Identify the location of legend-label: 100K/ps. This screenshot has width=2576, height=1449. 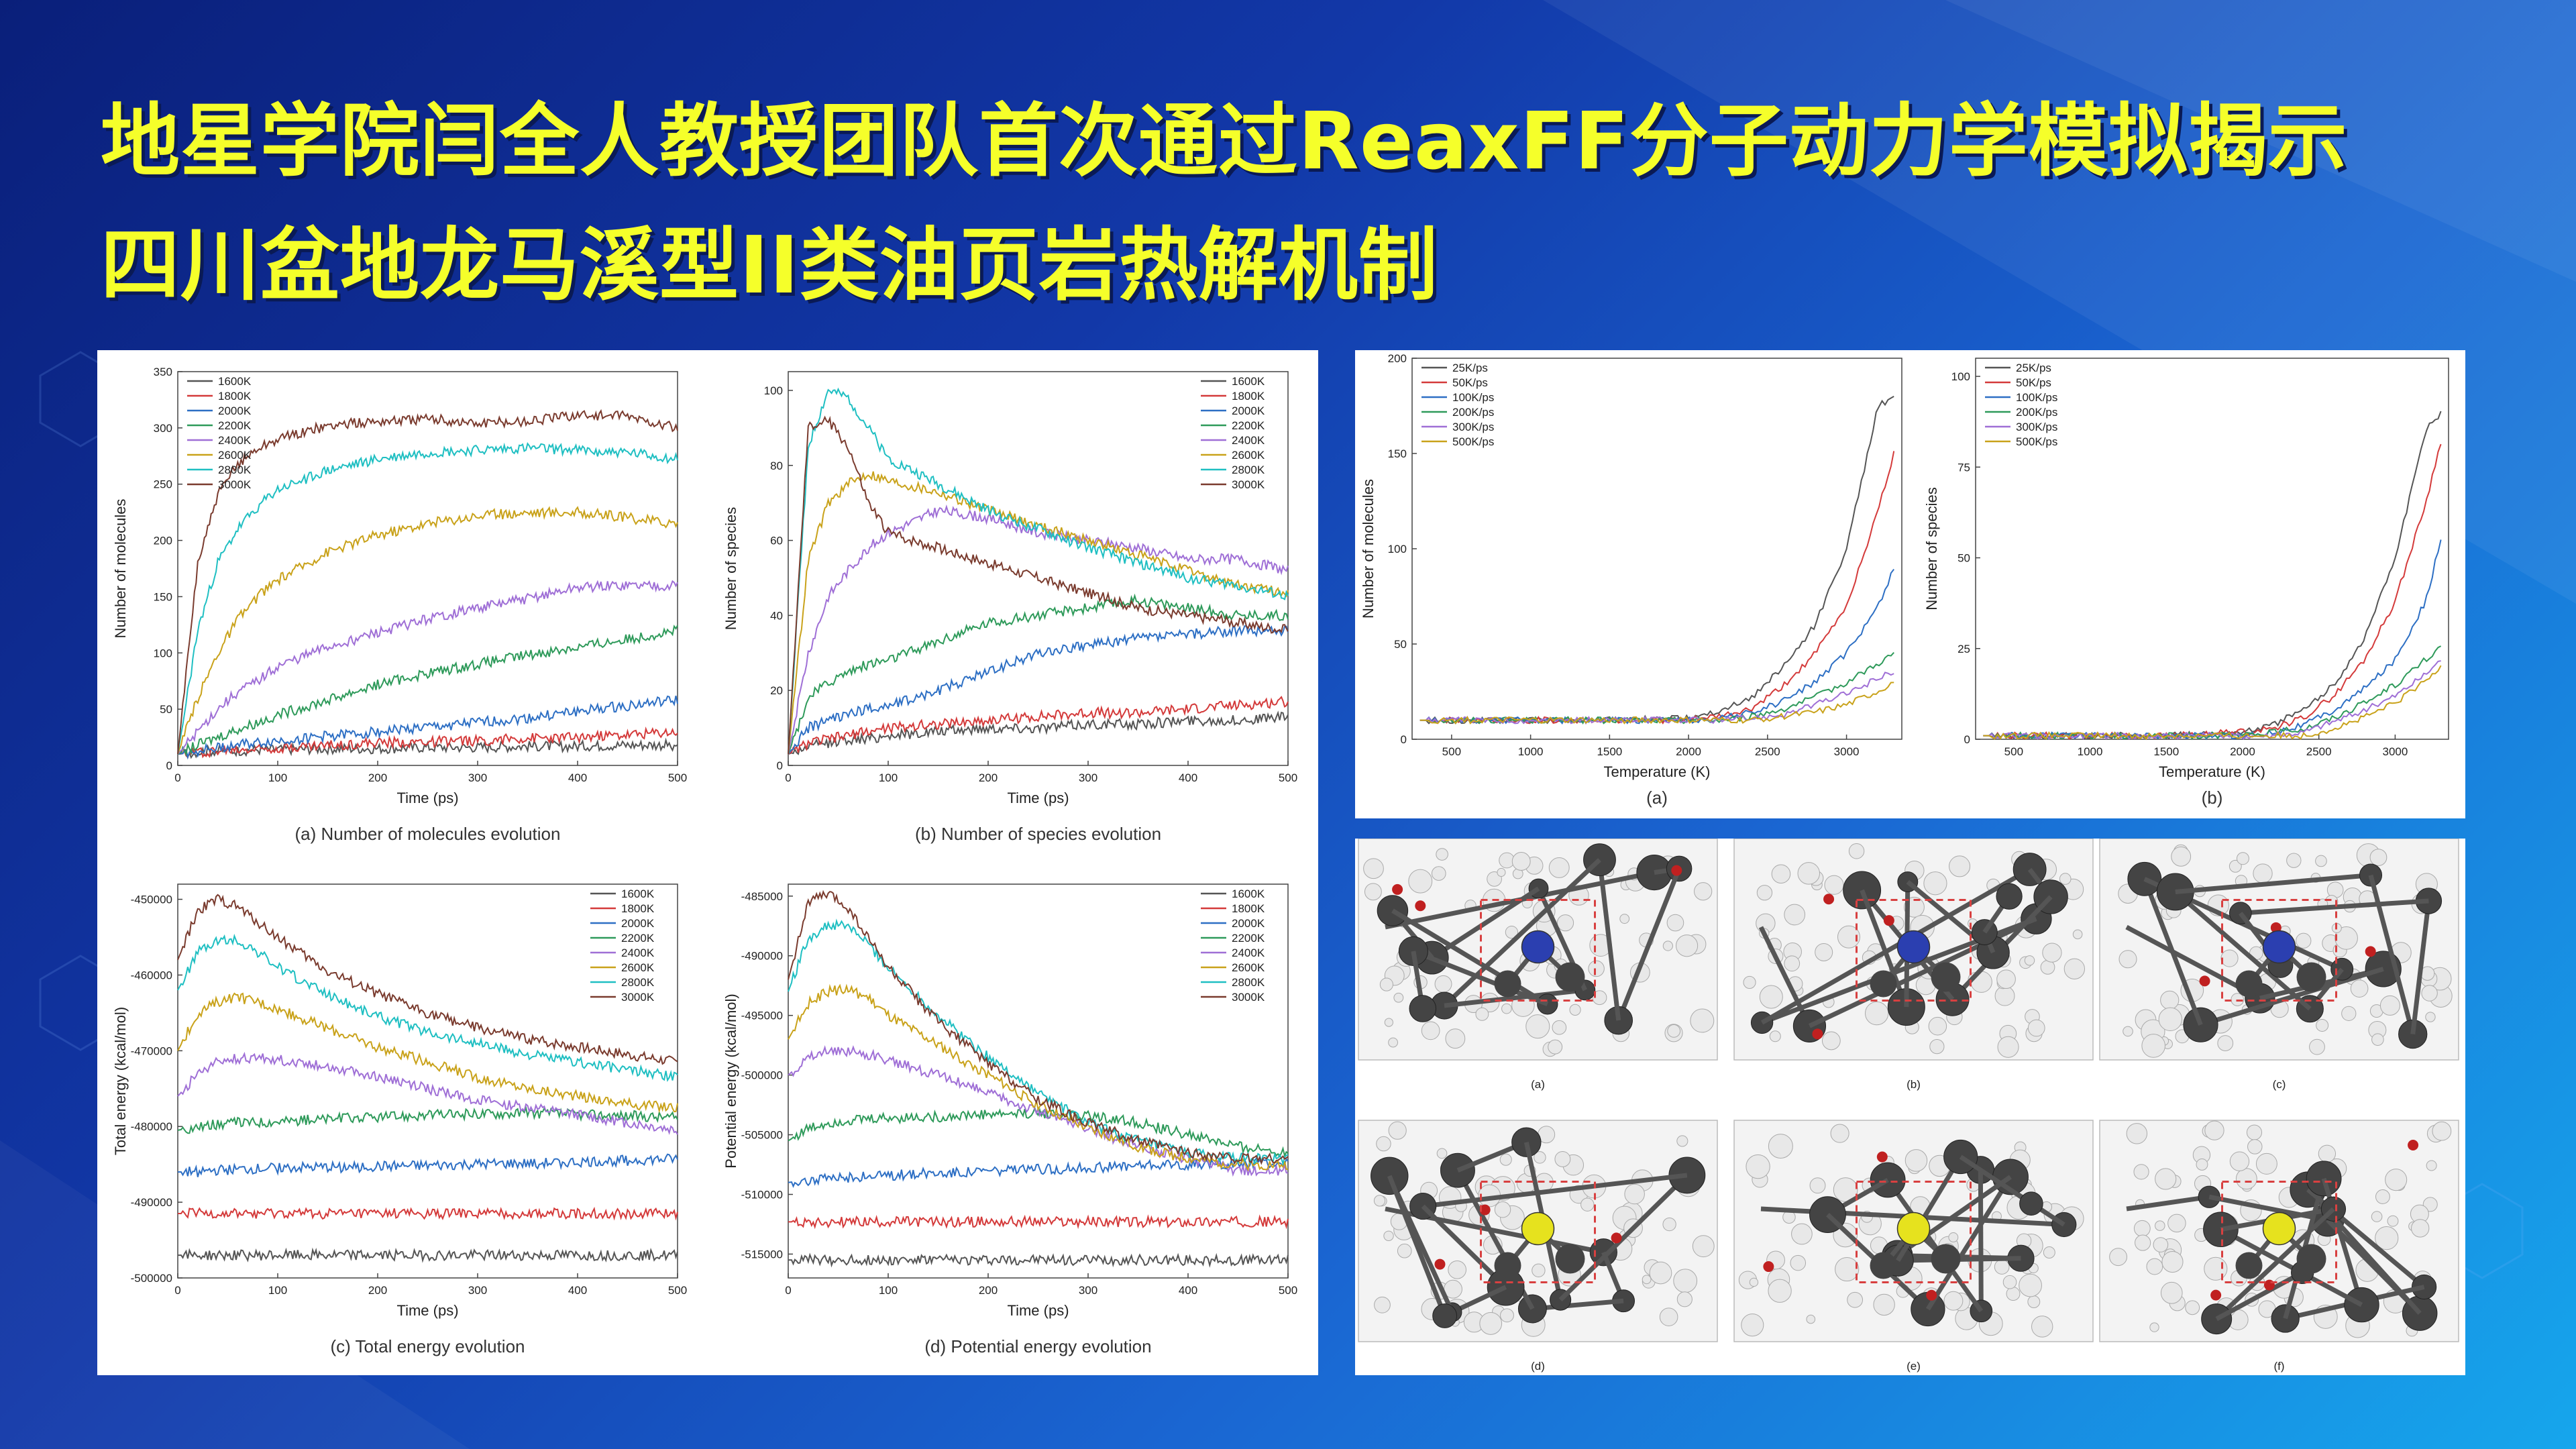
(1473, 397).